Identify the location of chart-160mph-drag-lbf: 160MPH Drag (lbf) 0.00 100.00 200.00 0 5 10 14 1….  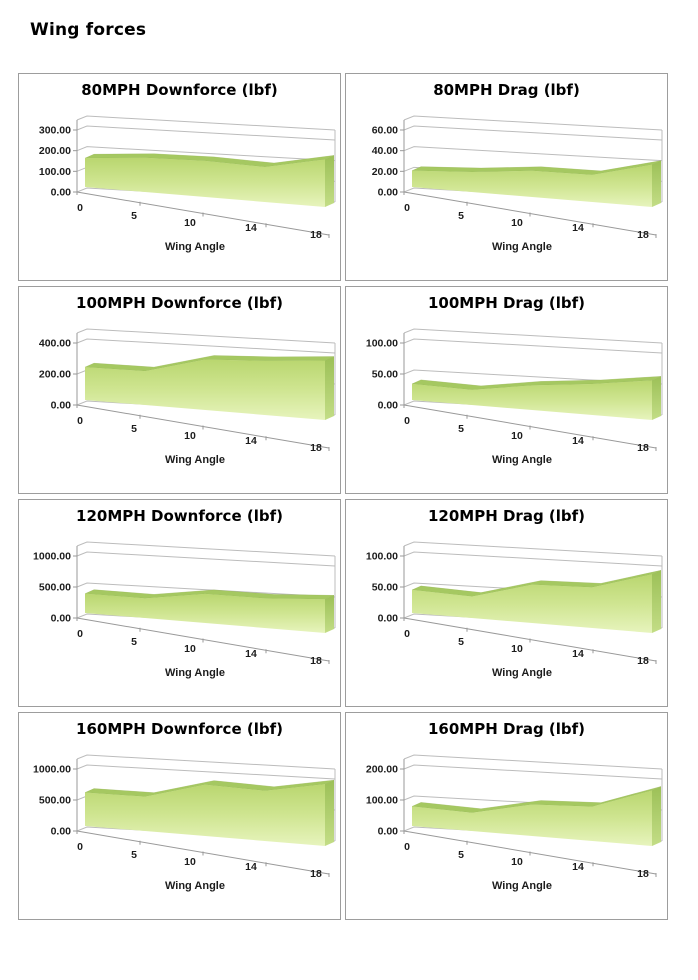
(506, 816).